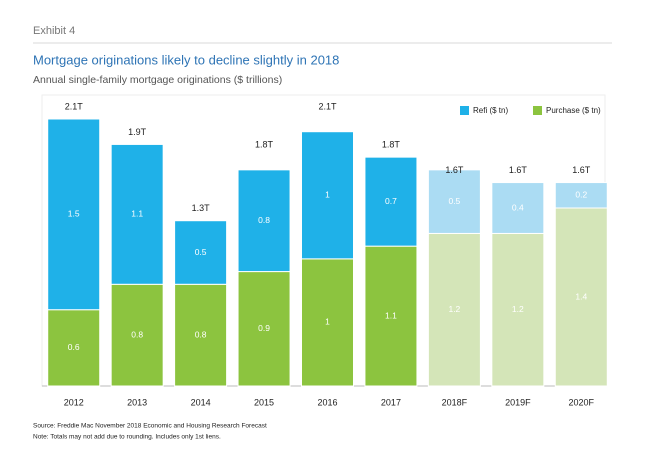 Image resolution: width=647 pixels, height=461 pixels. What do you see at coordinates (582, 402) in the screenshot?
I see `x-tick-label: 2020F` at bounding box center [582, 402].